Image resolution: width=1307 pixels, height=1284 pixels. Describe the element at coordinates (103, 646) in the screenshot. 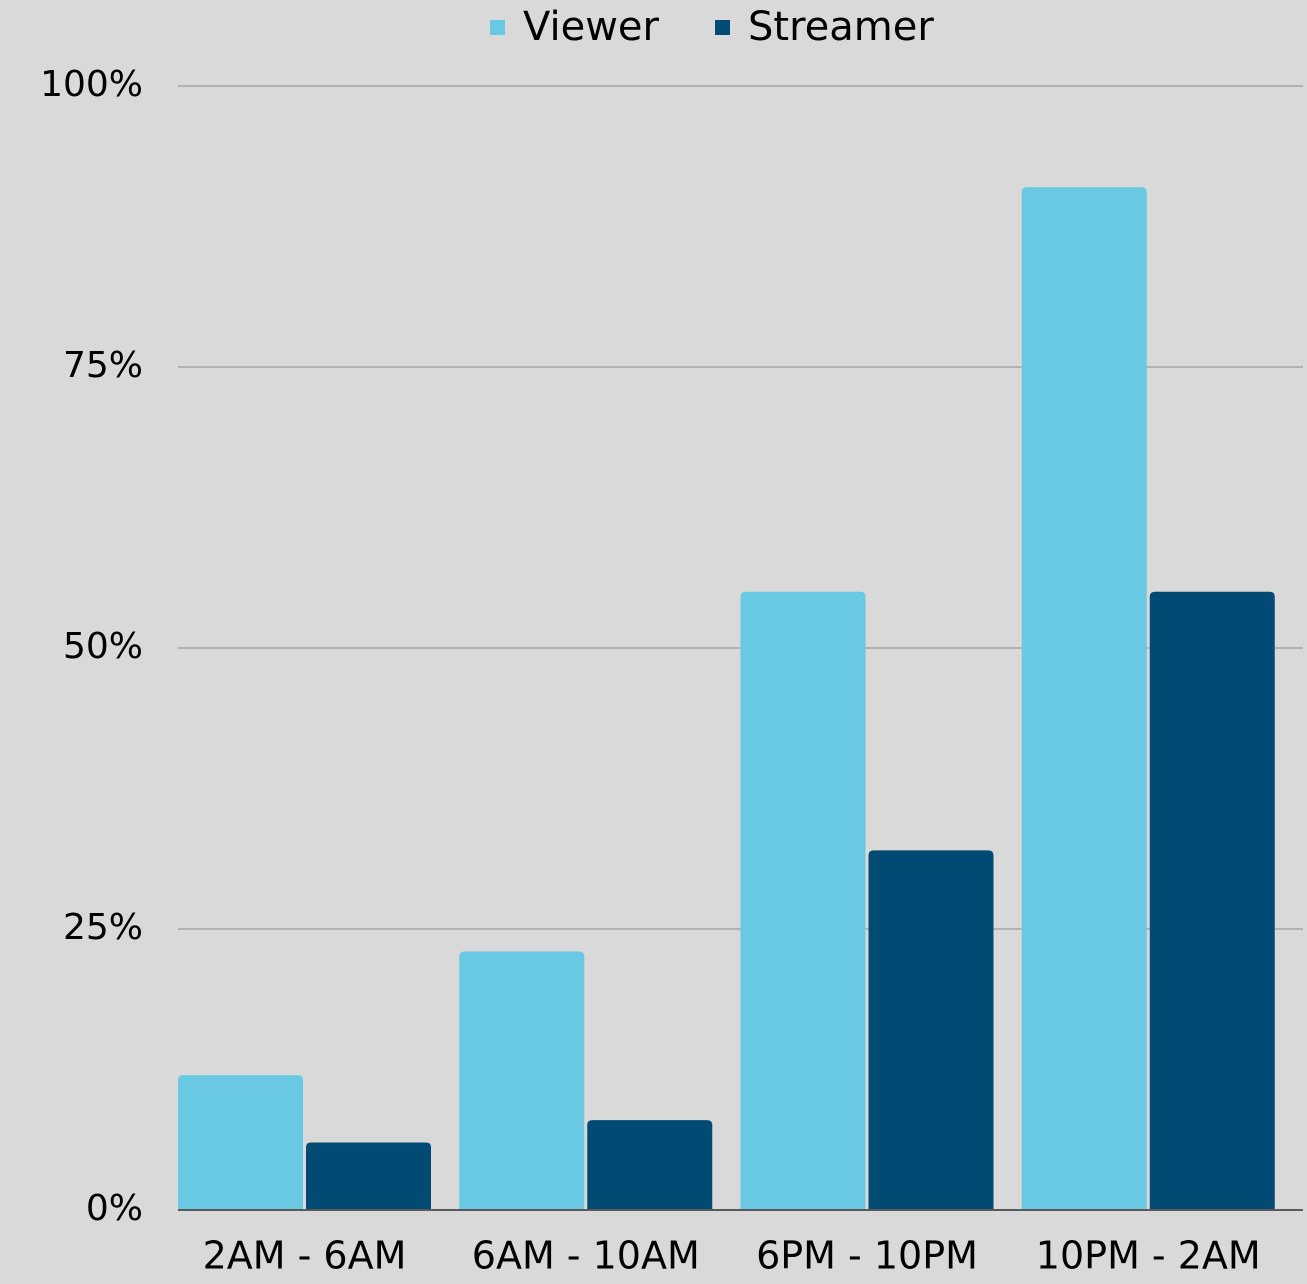

I see `y-tick-label: 50%` at that location.